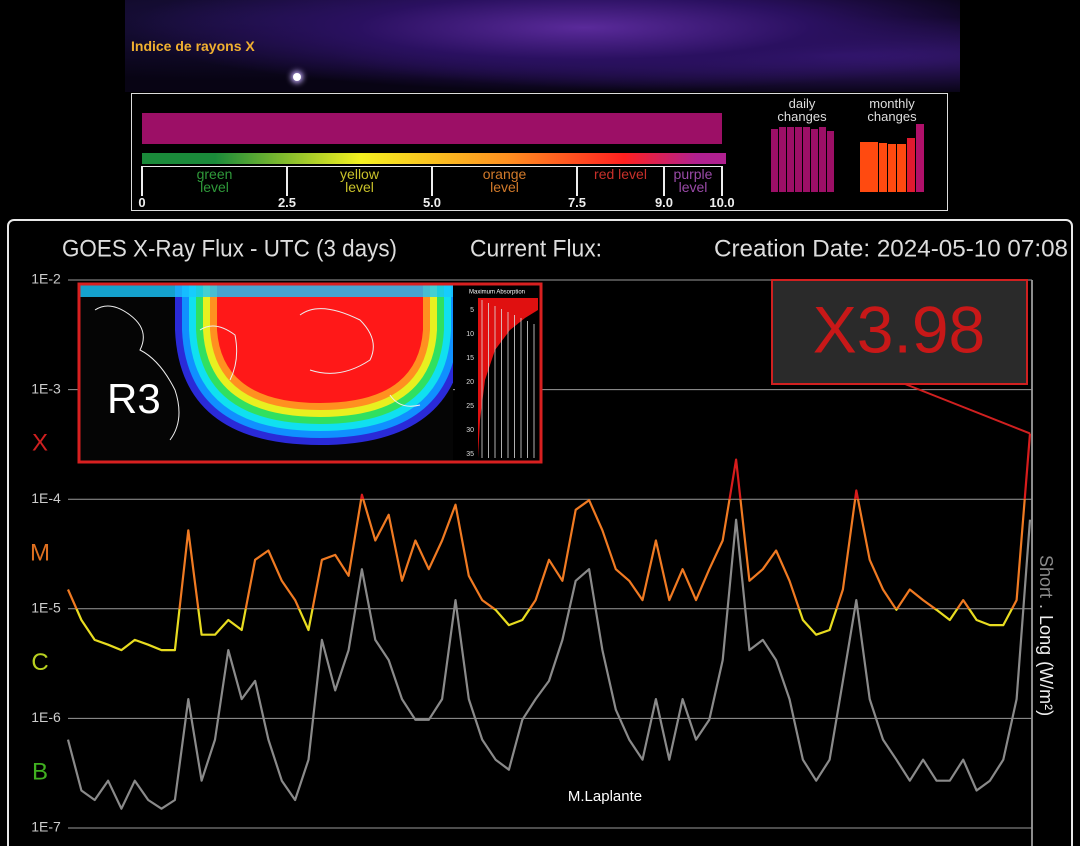  What do you see at coordinates (536, 248) in the screenshot?
I see `current-flux-label: Current Flux:` at bounding box center [536, 248].